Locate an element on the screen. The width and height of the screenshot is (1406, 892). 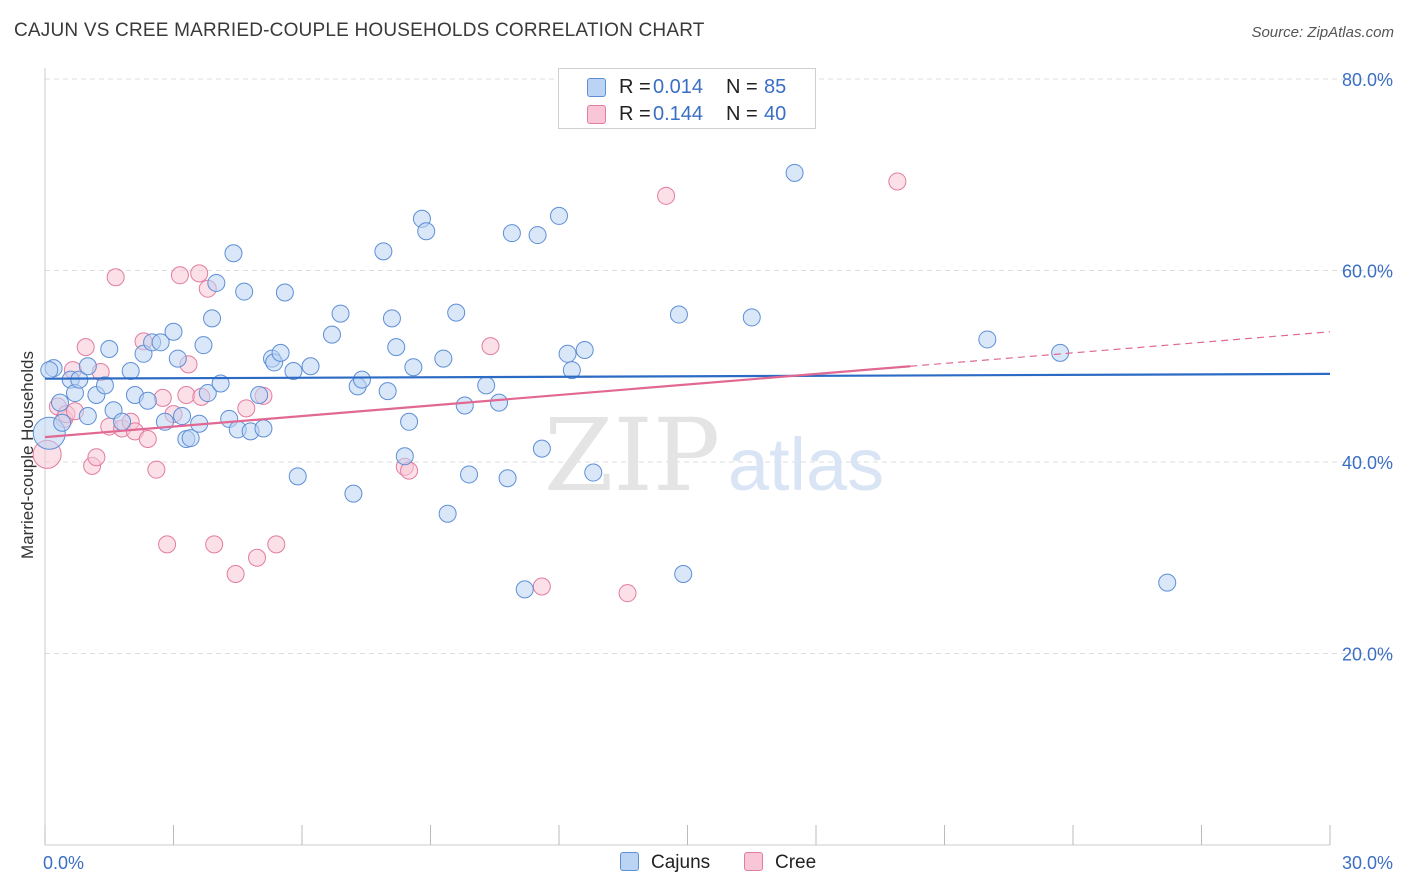
watermark-zip: ZIP is located at coordinates (632, 455).